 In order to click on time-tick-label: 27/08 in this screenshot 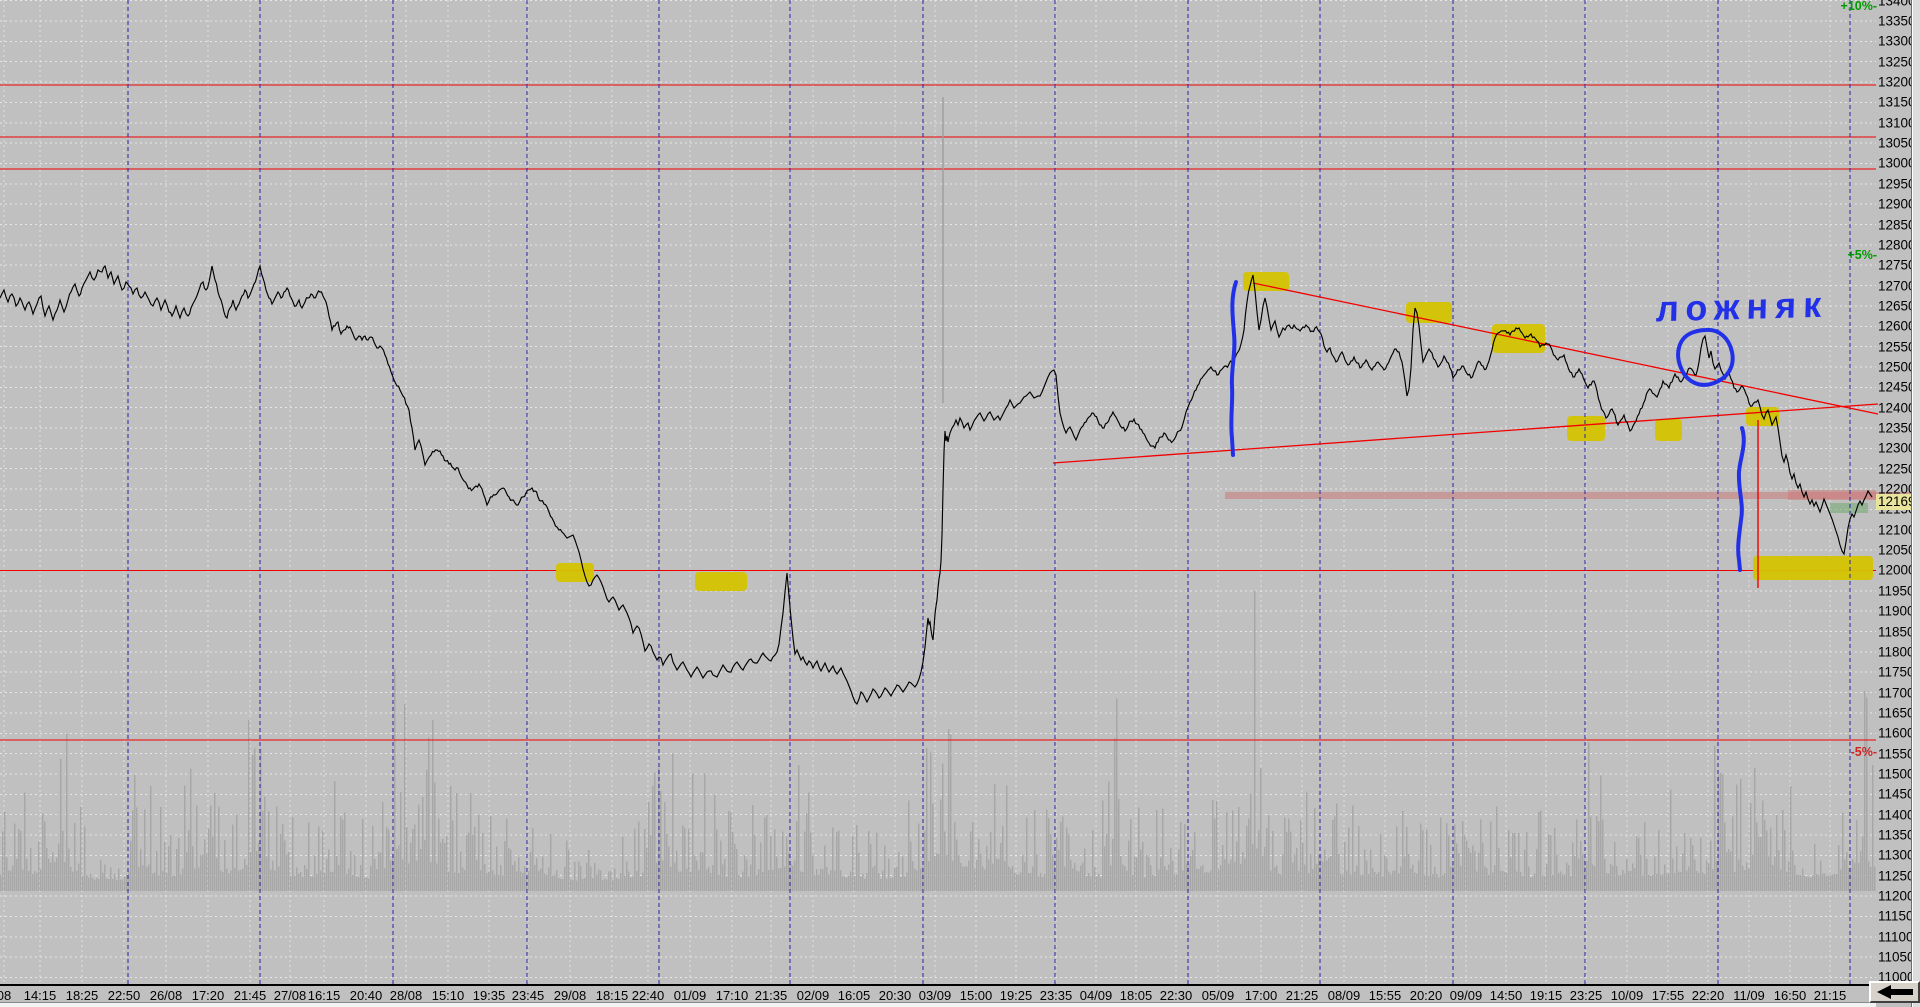, I will do `click(290, 995)`.